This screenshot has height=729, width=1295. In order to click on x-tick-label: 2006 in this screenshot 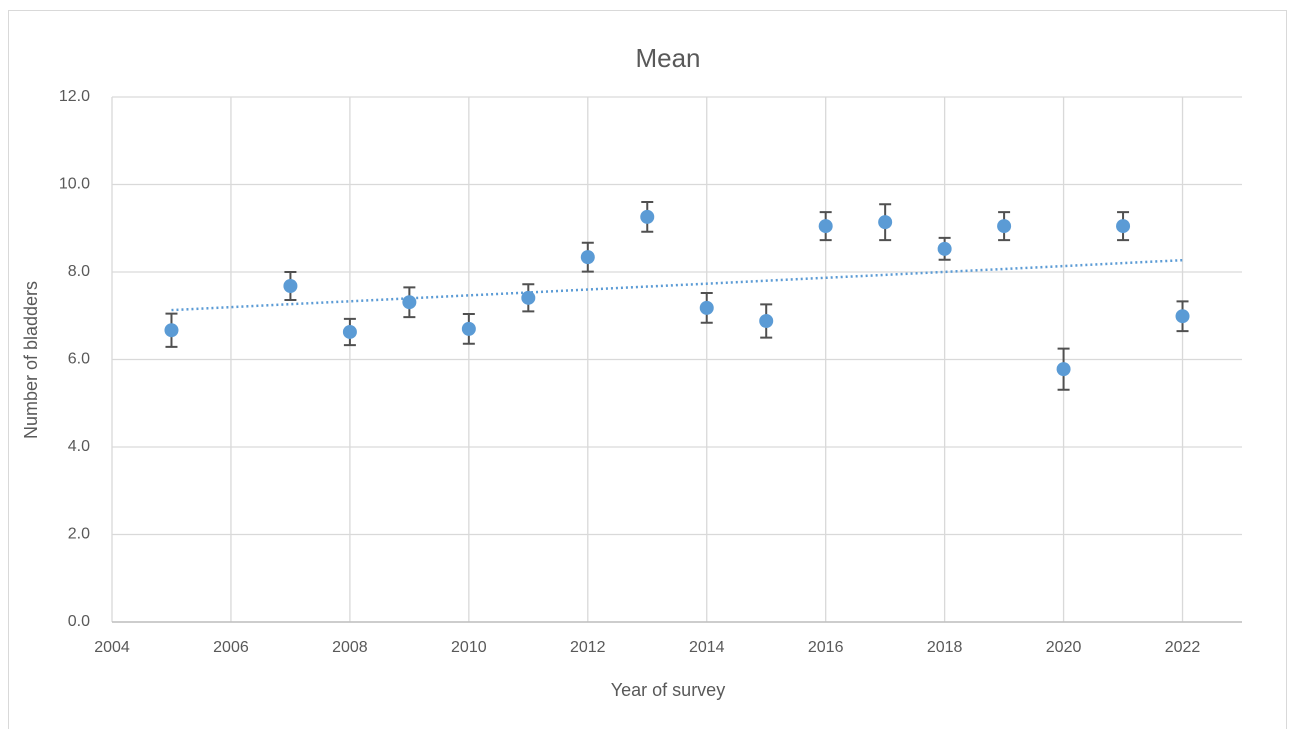, I will do `click(231, 647)`.